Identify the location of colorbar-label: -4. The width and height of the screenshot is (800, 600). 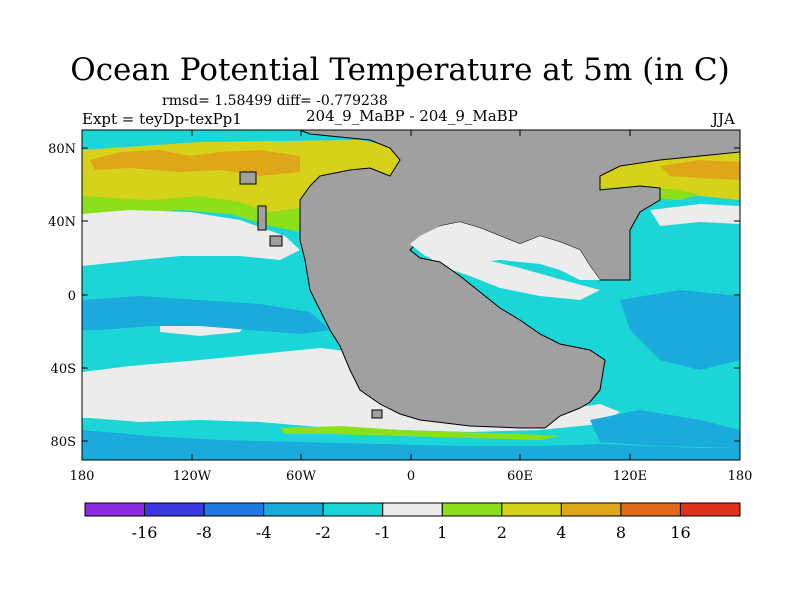
(264, 532).